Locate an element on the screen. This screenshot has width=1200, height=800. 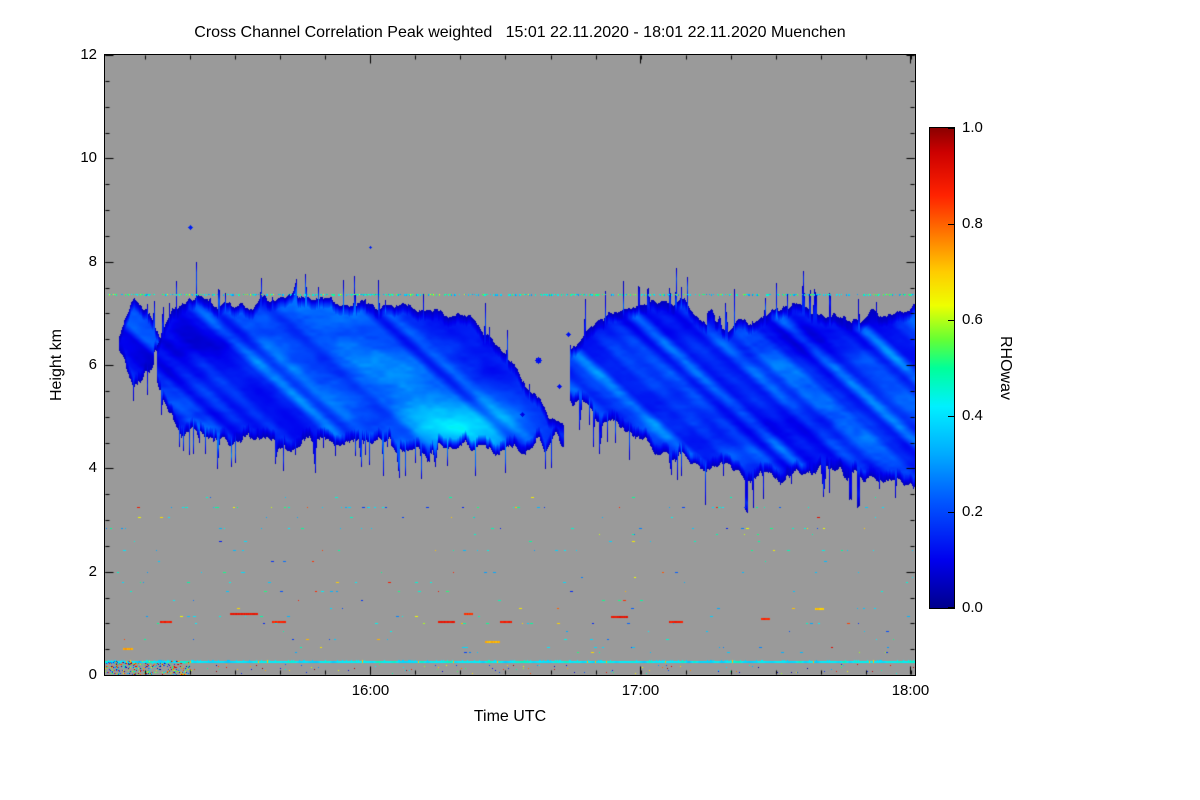
colorbar-tick-label: 0.2 is located at coordinates (972, 511).